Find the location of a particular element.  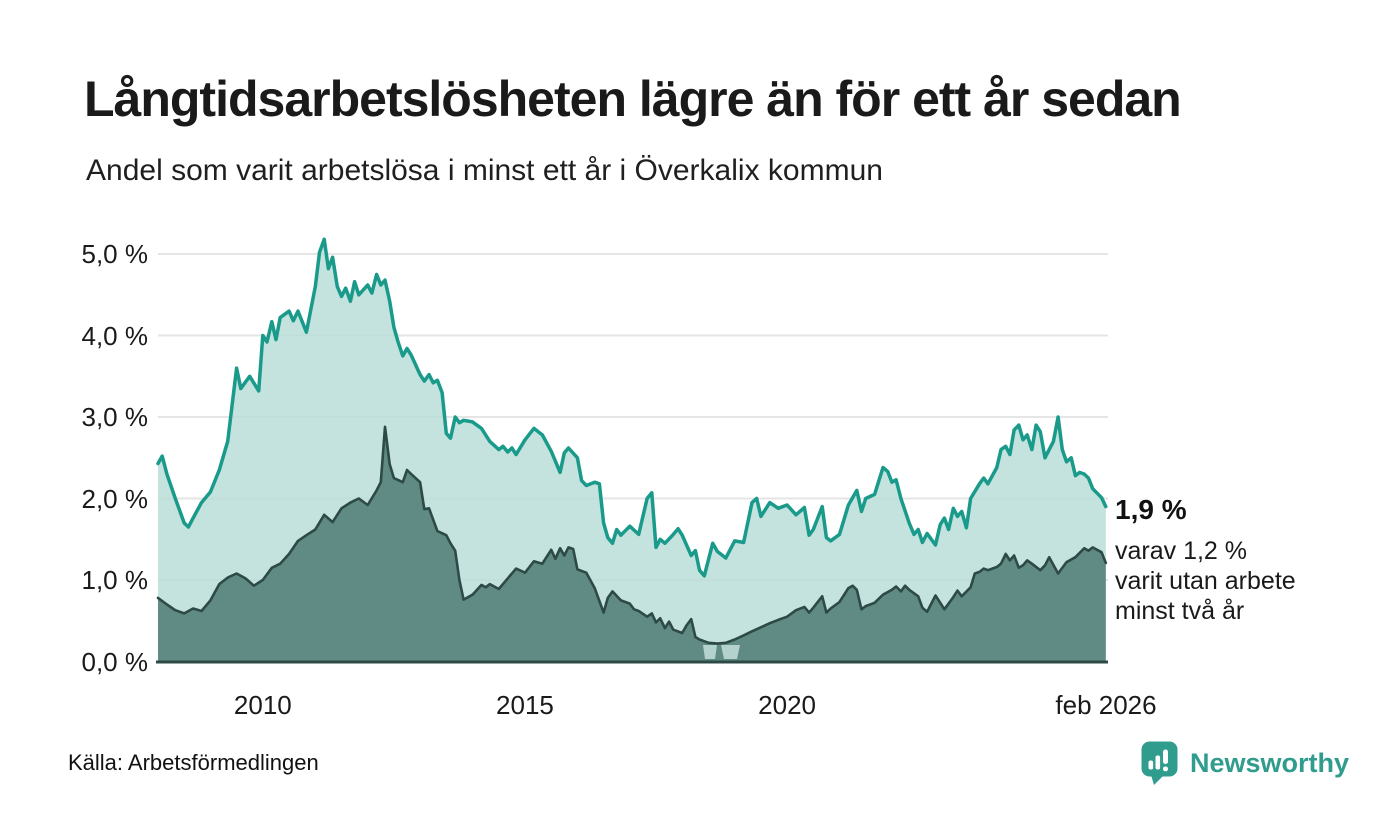

x-axis-label: 2010 is located at coordinates (262, 705).